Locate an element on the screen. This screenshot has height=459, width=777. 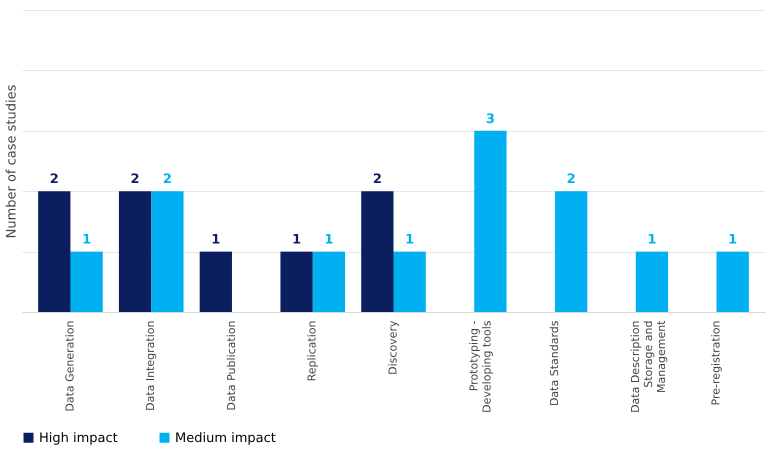
x-tick-label: Data Generation is located at coordinates (69, 366).